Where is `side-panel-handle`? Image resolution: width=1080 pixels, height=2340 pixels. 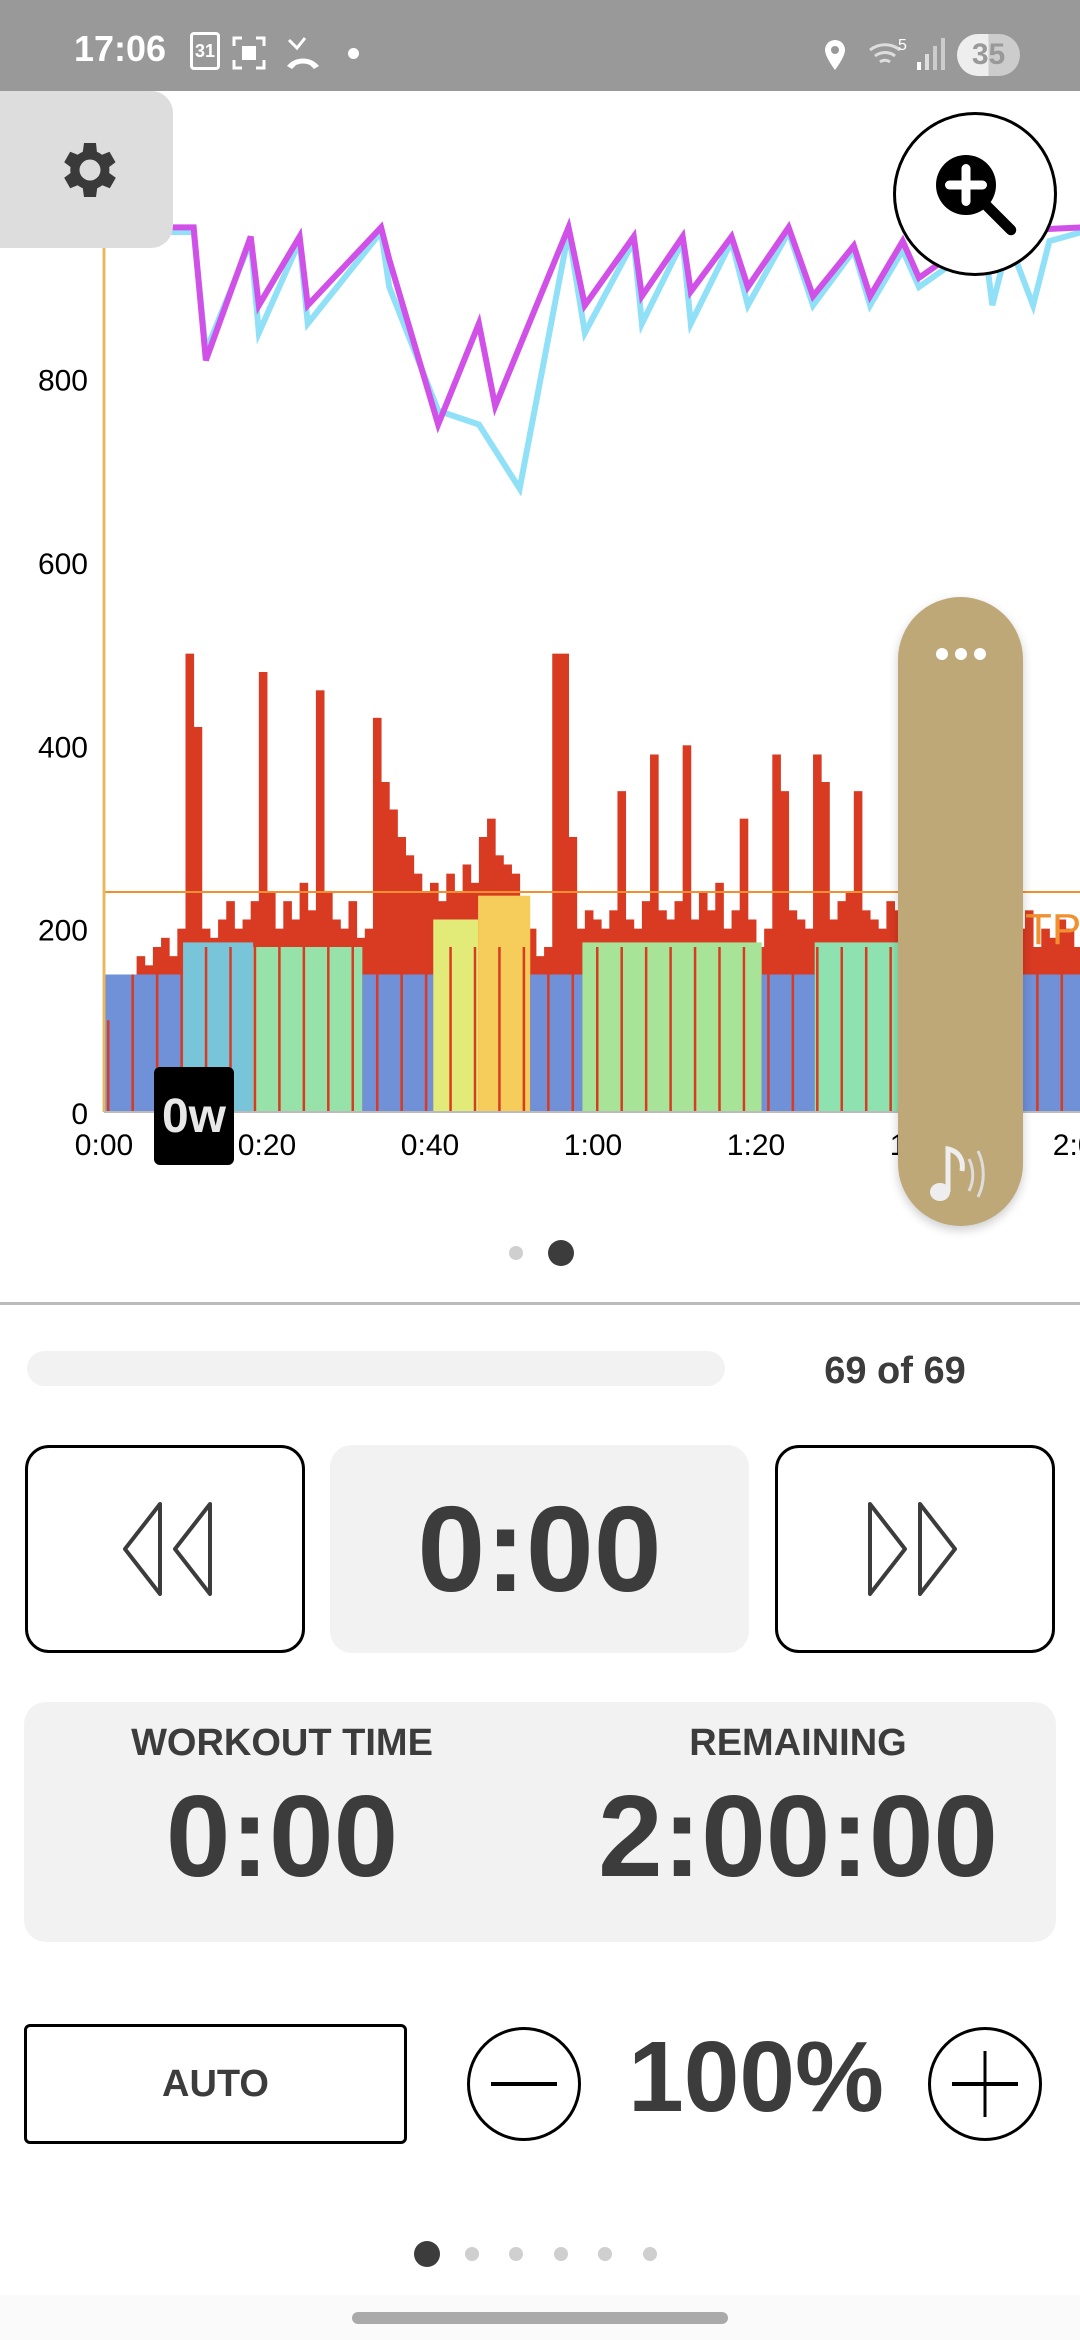
side-panel-handle is located at coordinates (960, 911).